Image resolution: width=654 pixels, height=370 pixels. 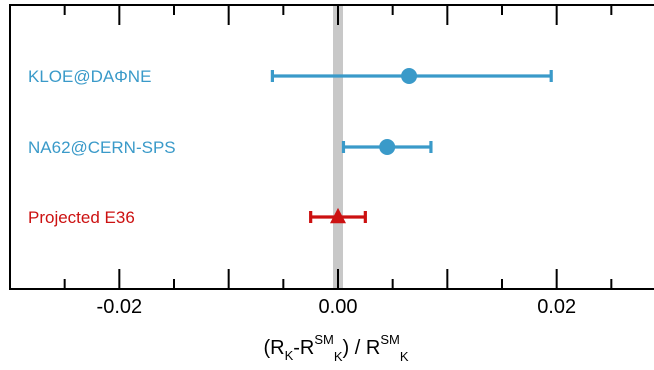 I want to click on x-axis-title: (RK-RSMK) / RSMK, so click(x=335, y=348).